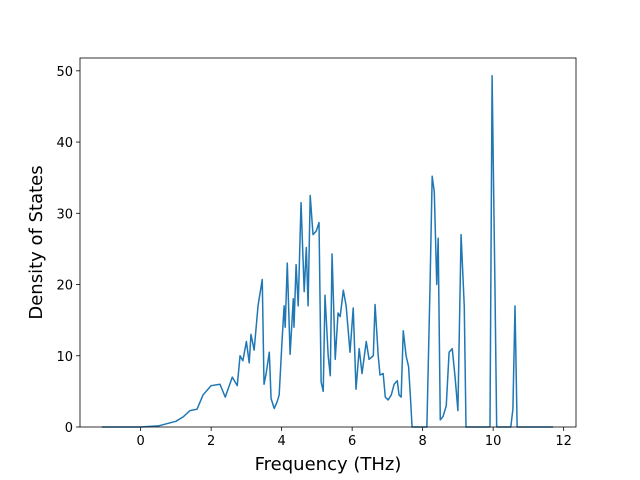  Describe the element at coordinates (140, 441) in the screenshot. I see `x-tick-label: 0` at that location.